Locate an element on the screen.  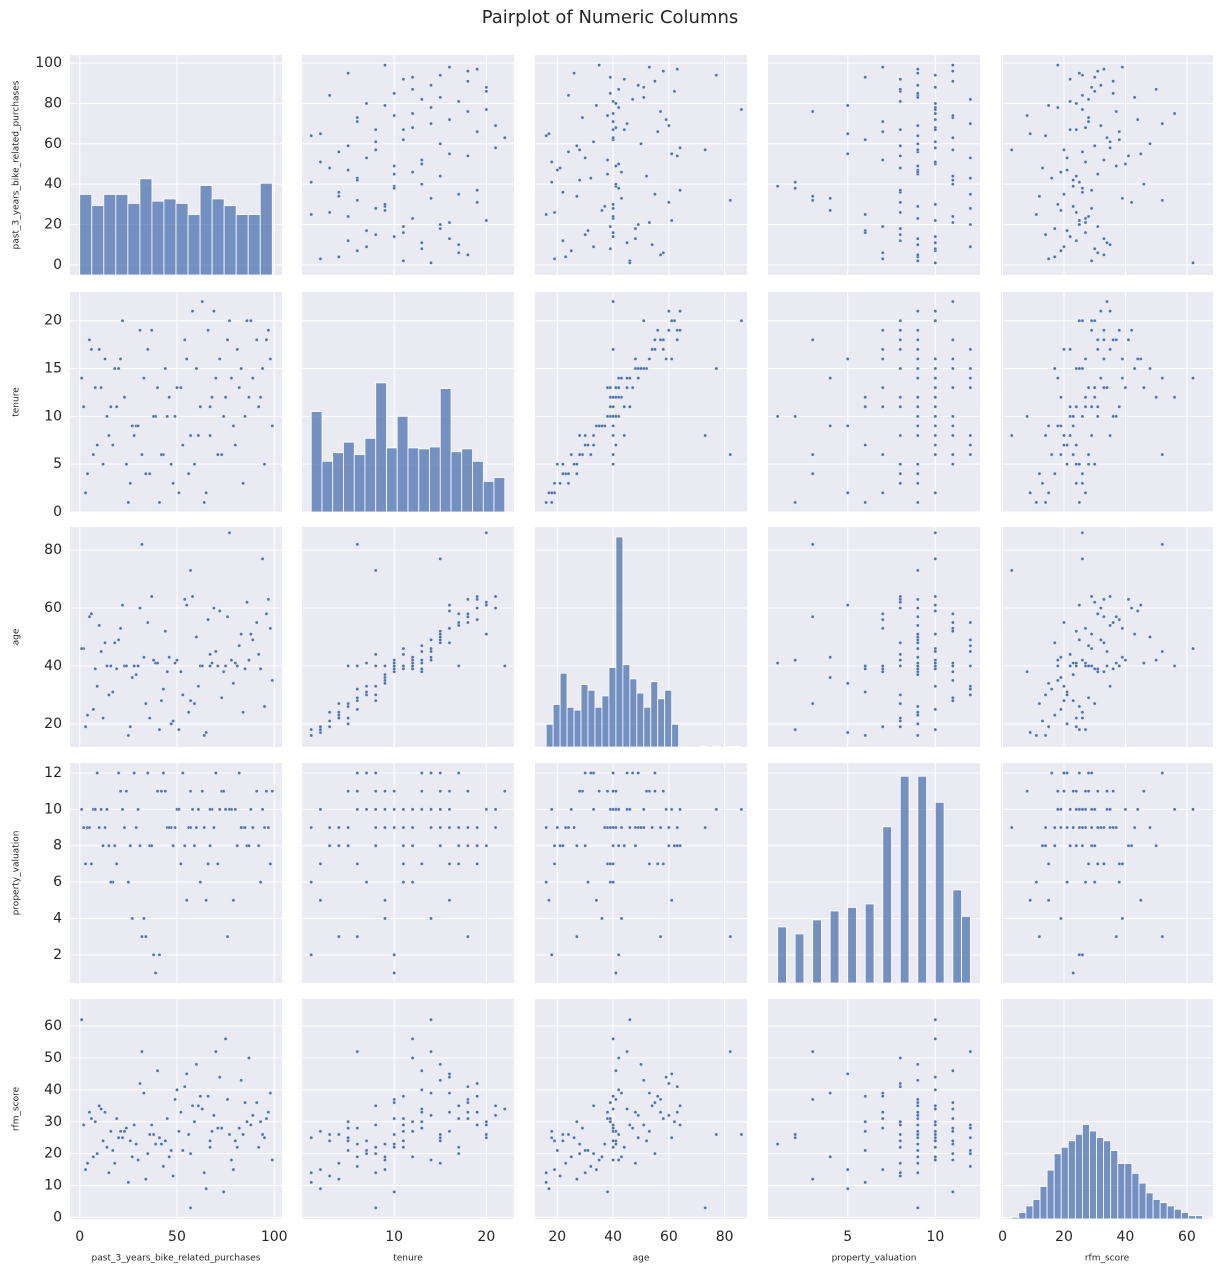
panel is located at coordinates (874, 637).